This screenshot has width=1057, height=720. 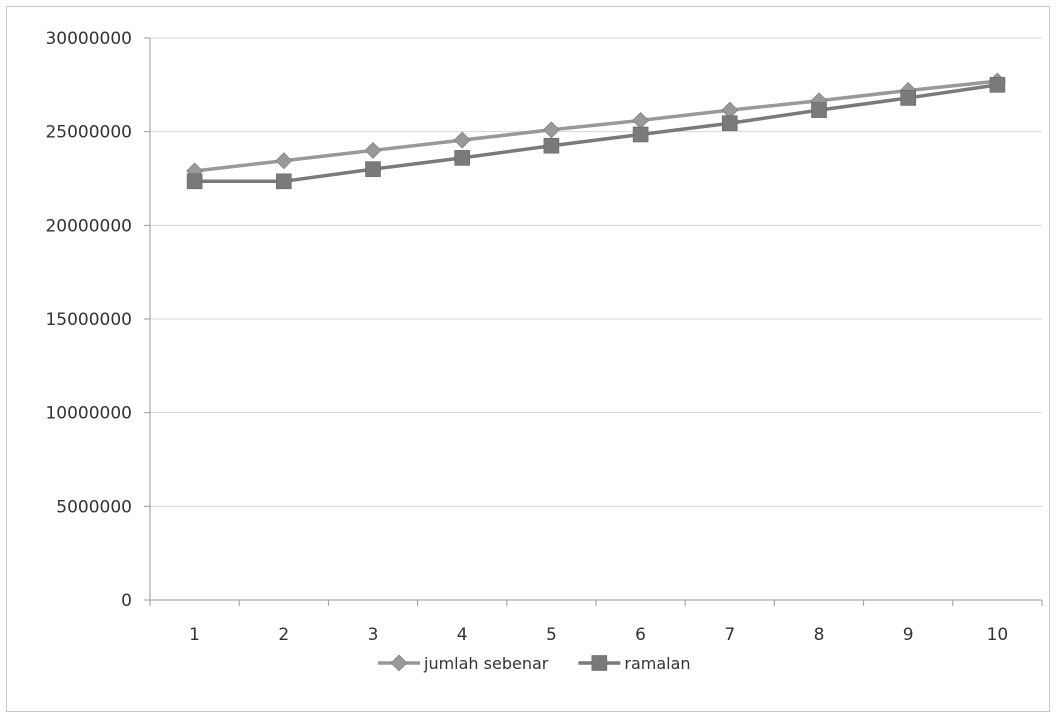 I want to click on legend-item-1: ramalan, so click(x=634, y=663).